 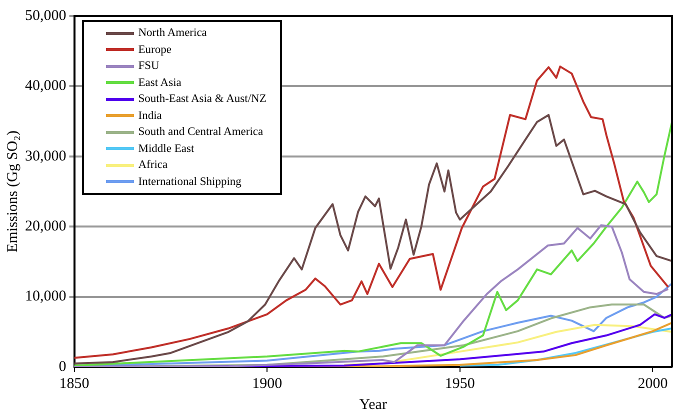 I want to click on x-tick-label: 1950, so click(x=459, y=384).